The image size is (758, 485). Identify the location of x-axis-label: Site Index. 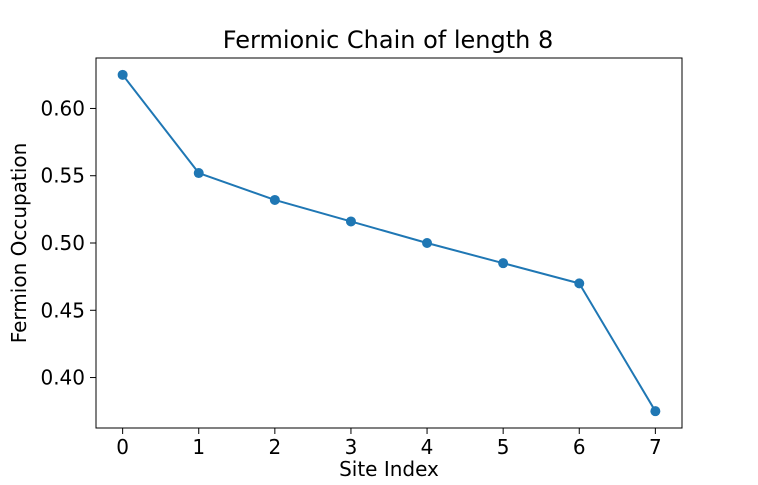
(389, 468).